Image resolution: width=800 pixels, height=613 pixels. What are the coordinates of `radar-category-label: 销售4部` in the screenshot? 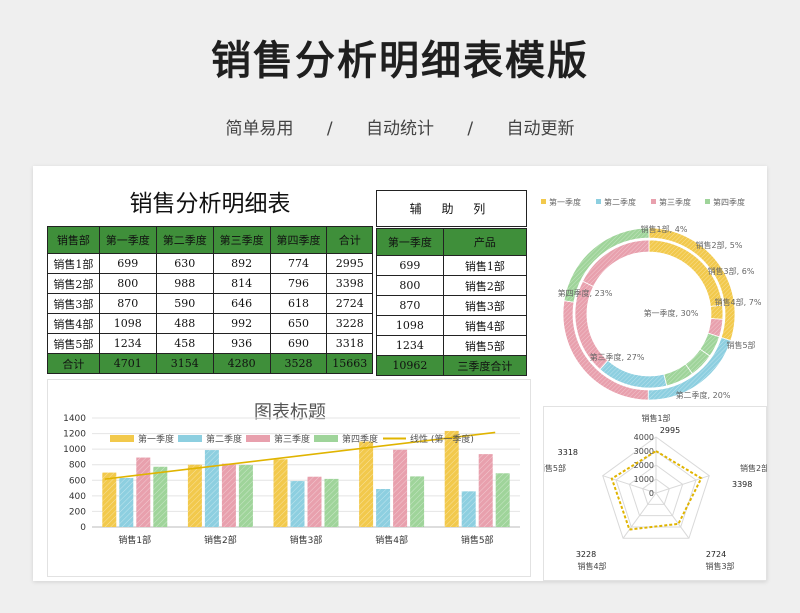 It's located at (591, 566).